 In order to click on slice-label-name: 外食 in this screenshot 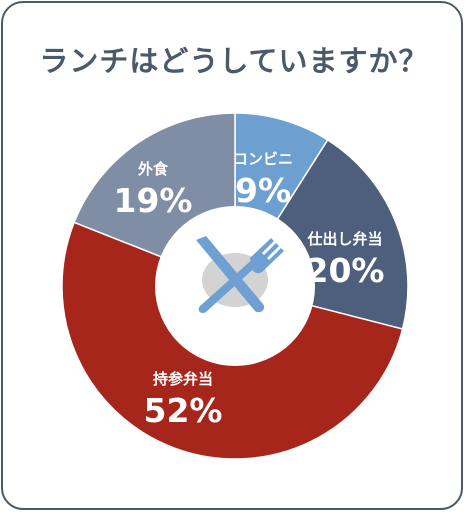, I will do `click(153, 169)`.